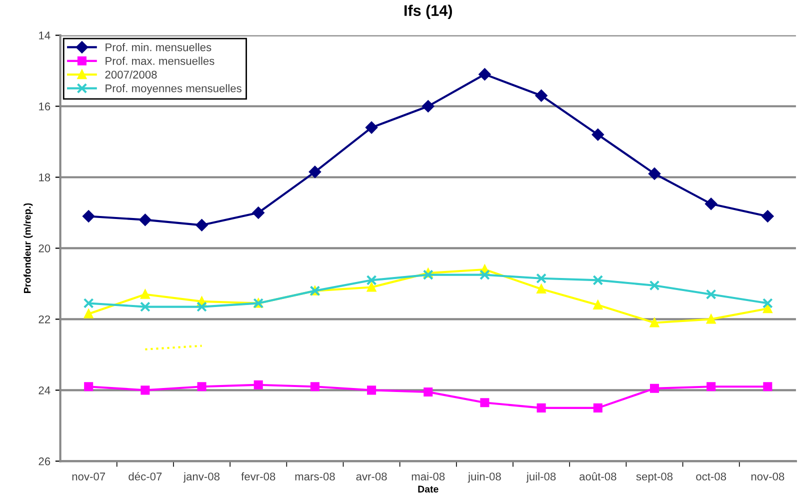  Describe the element at coordinates (44, 248) in the screenshot. I see `y-tick-label: 20` at that location.